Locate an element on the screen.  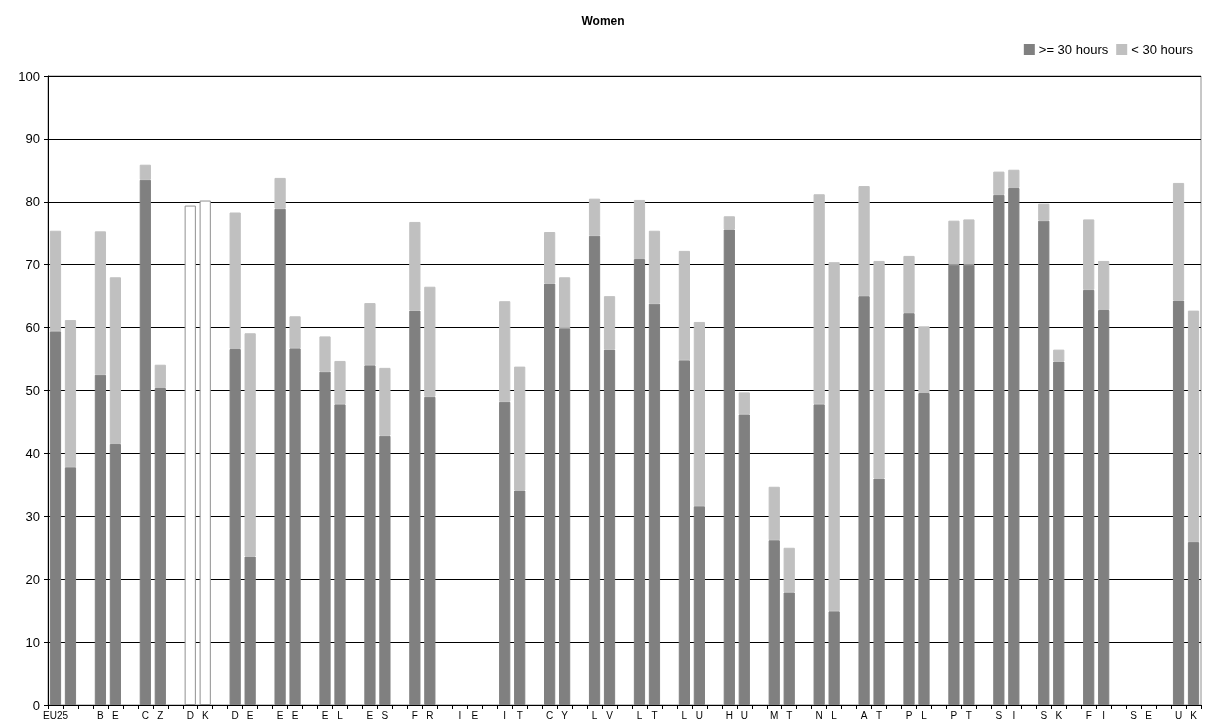
x-tick-label: A is located at coordinates (864, 714).